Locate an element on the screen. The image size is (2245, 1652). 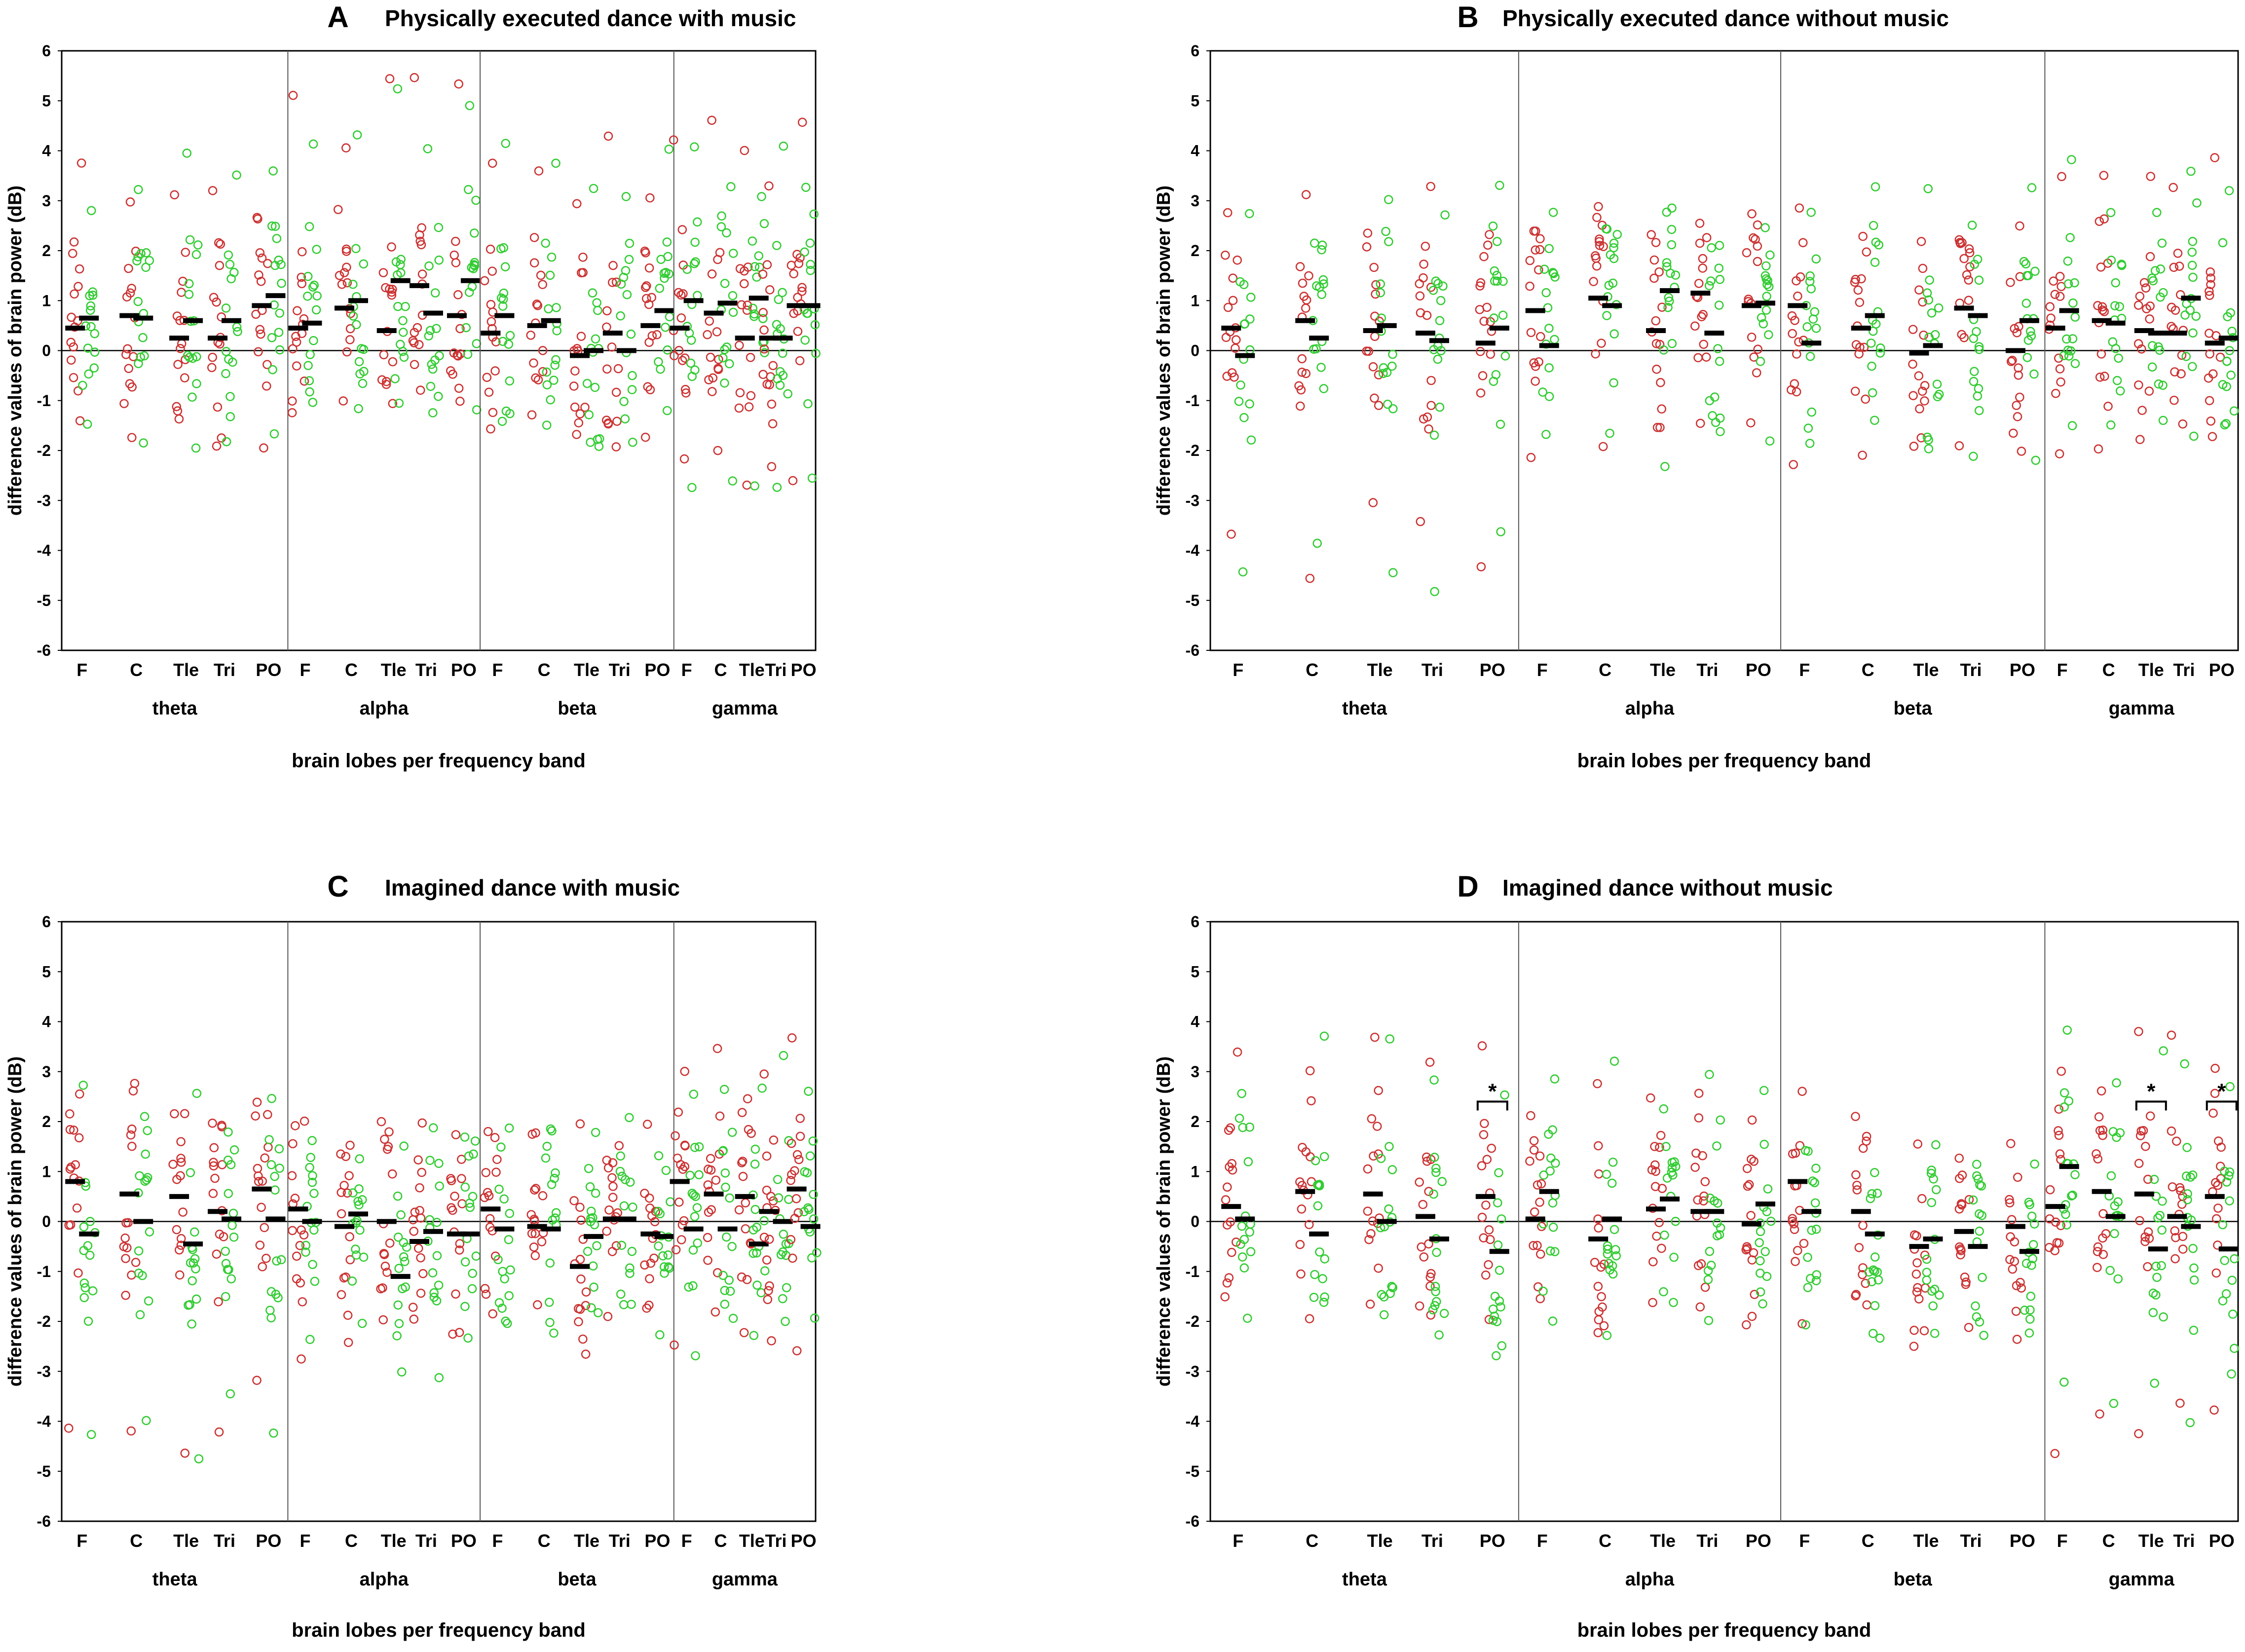
panel-letter: B is located at coordinates (1468, 17).